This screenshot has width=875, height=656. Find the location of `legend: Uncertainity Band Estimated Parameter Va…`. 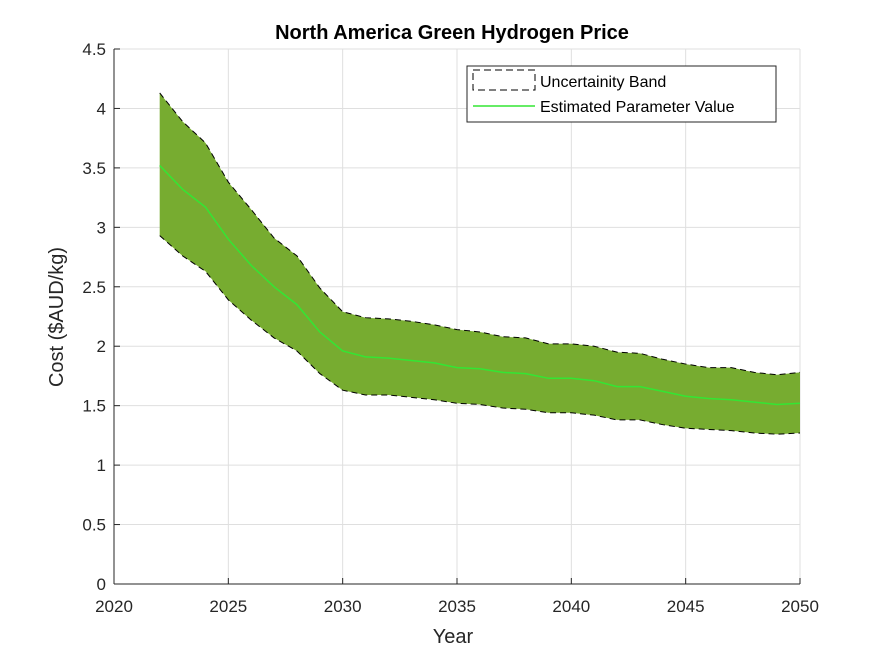

legend: Uncertainity Band Estimated Parameter Va… is located at coordinates (621, 94).